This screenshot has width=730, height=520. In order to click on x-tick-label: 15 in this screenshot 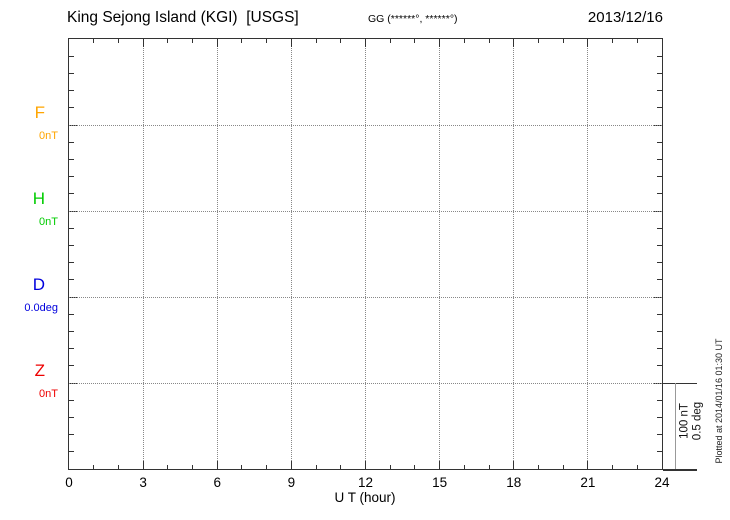, I will do `click(440, 482)`.